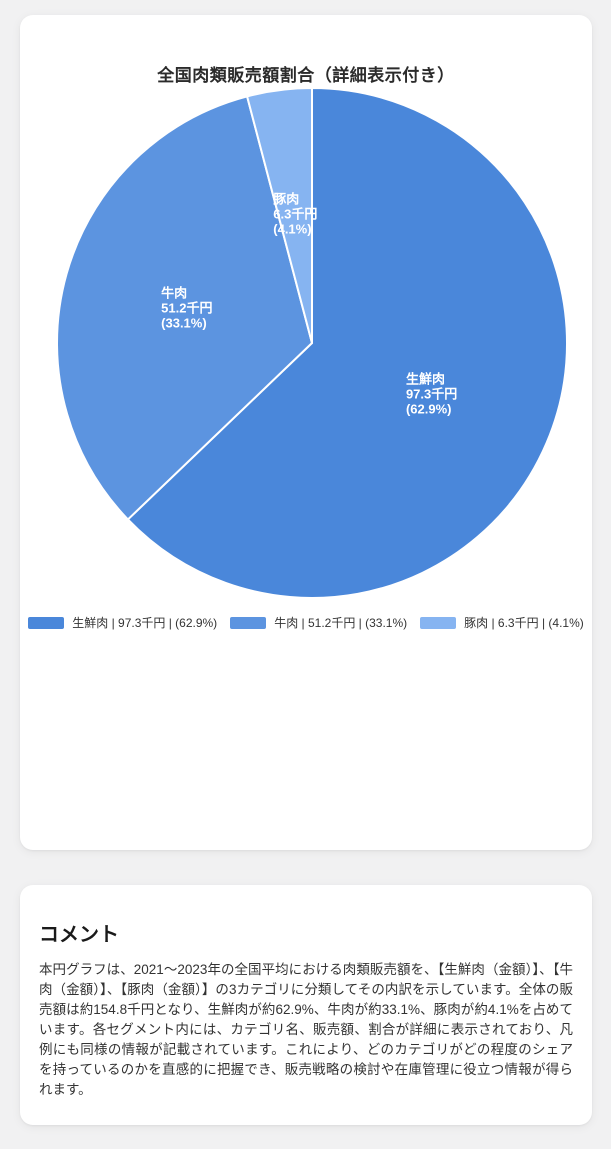 The image size is (611, 1149). What do you see at coordinates (524, 623) in the screenshot?
I see `legend-label: 豚肉 | 6.3千円 | (4.1%)` at bounding box center [524, 623].